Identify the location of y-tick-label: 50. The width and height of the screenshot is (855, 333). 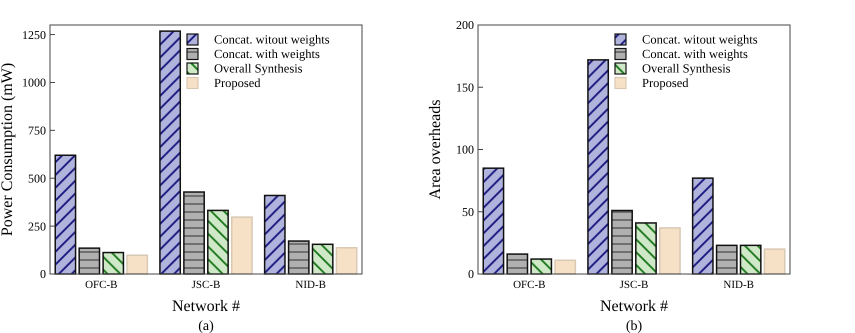
(468, 211).